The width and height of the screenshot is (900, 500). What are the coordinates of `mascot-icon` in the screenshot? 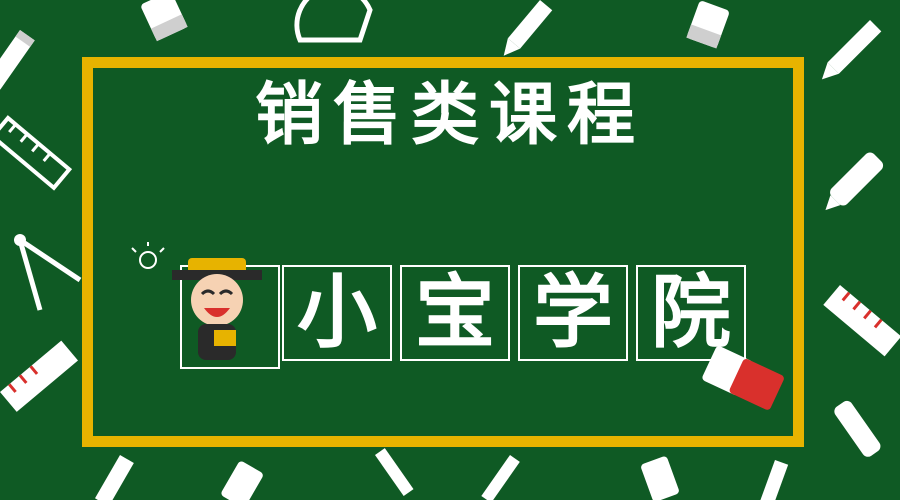 It's located at (217, 309).